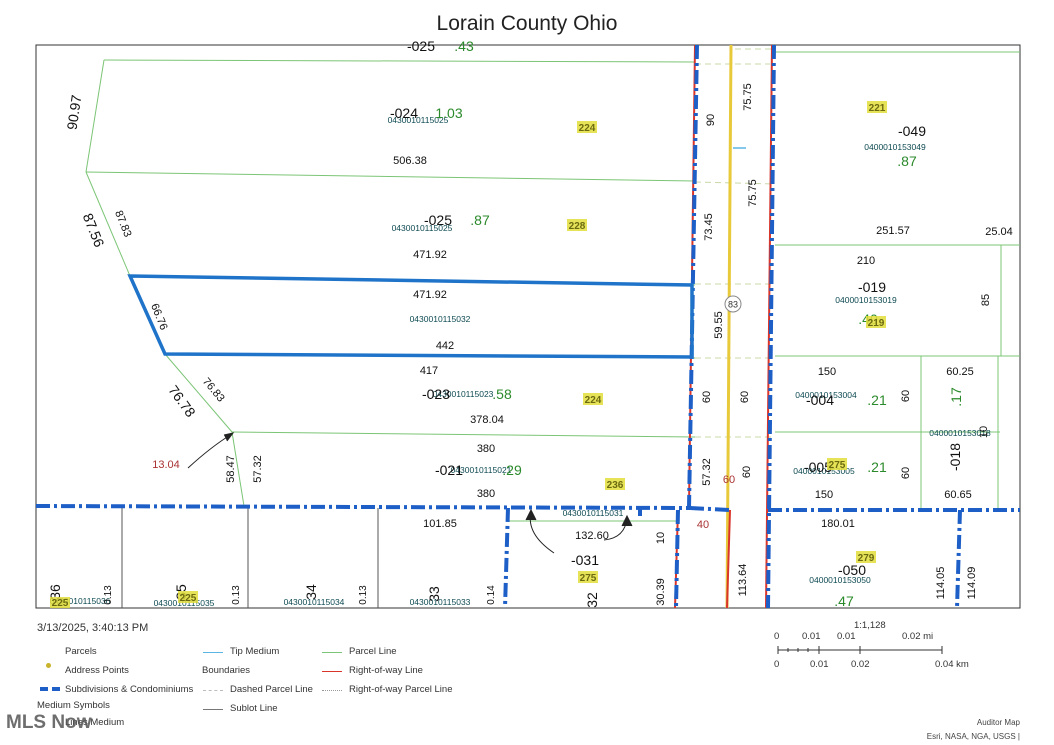 The height and width of the screenshot is (745, 1054). I want to click on acreage-label: .43, so click(464, 46).